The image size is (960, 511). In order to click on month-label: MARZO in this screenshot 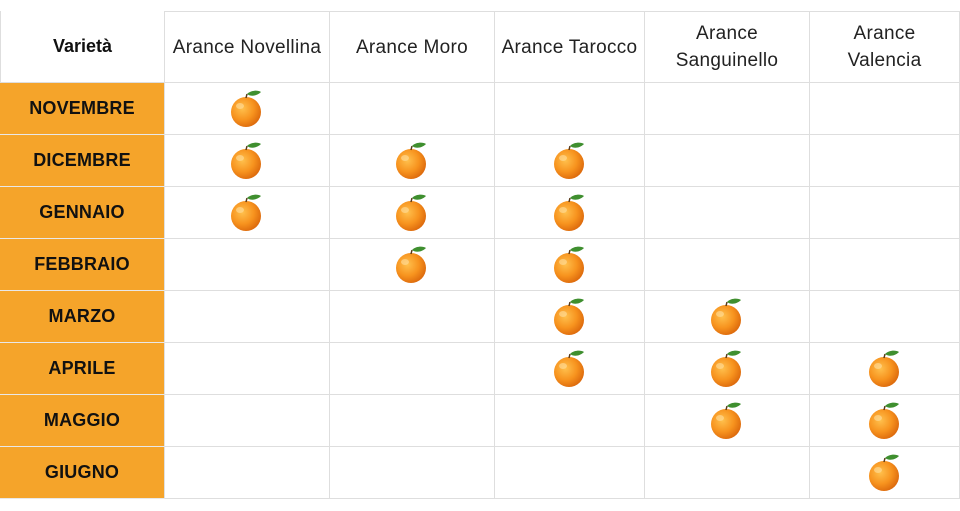, I will do `click(82, 317)`.